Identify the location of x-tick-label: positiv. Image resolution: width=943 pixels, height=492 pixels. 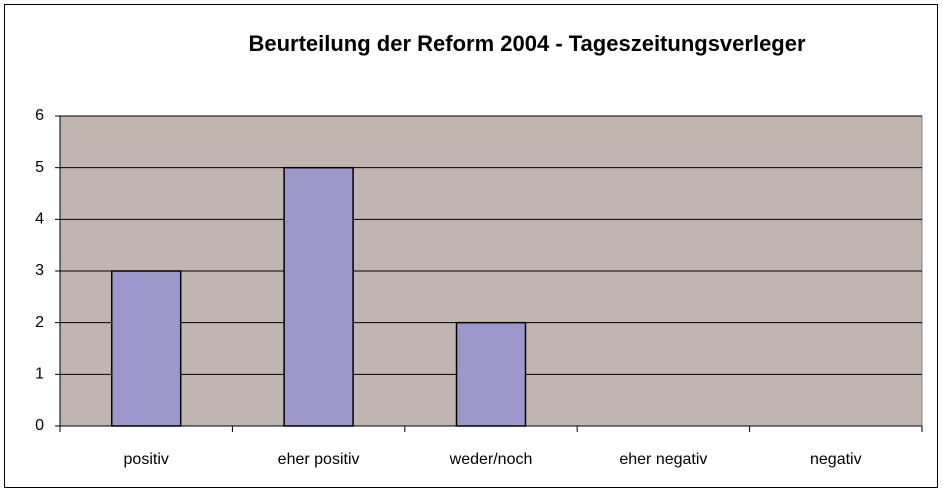
(146, 459).